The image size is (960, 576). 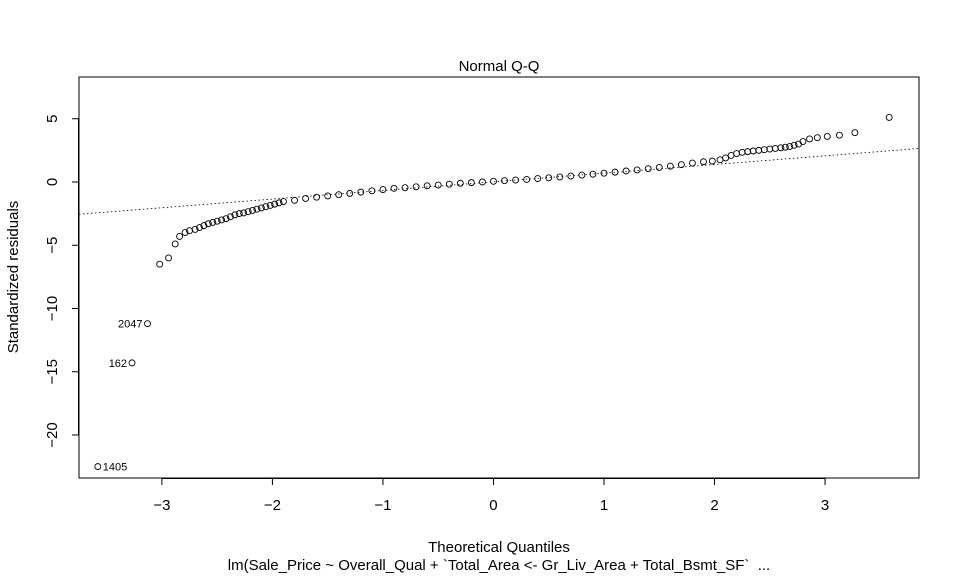 What do you see at coordinates (52, 308) in the screenshot?
I see `y-tick-label: −10` at bounding box center [52, 308].